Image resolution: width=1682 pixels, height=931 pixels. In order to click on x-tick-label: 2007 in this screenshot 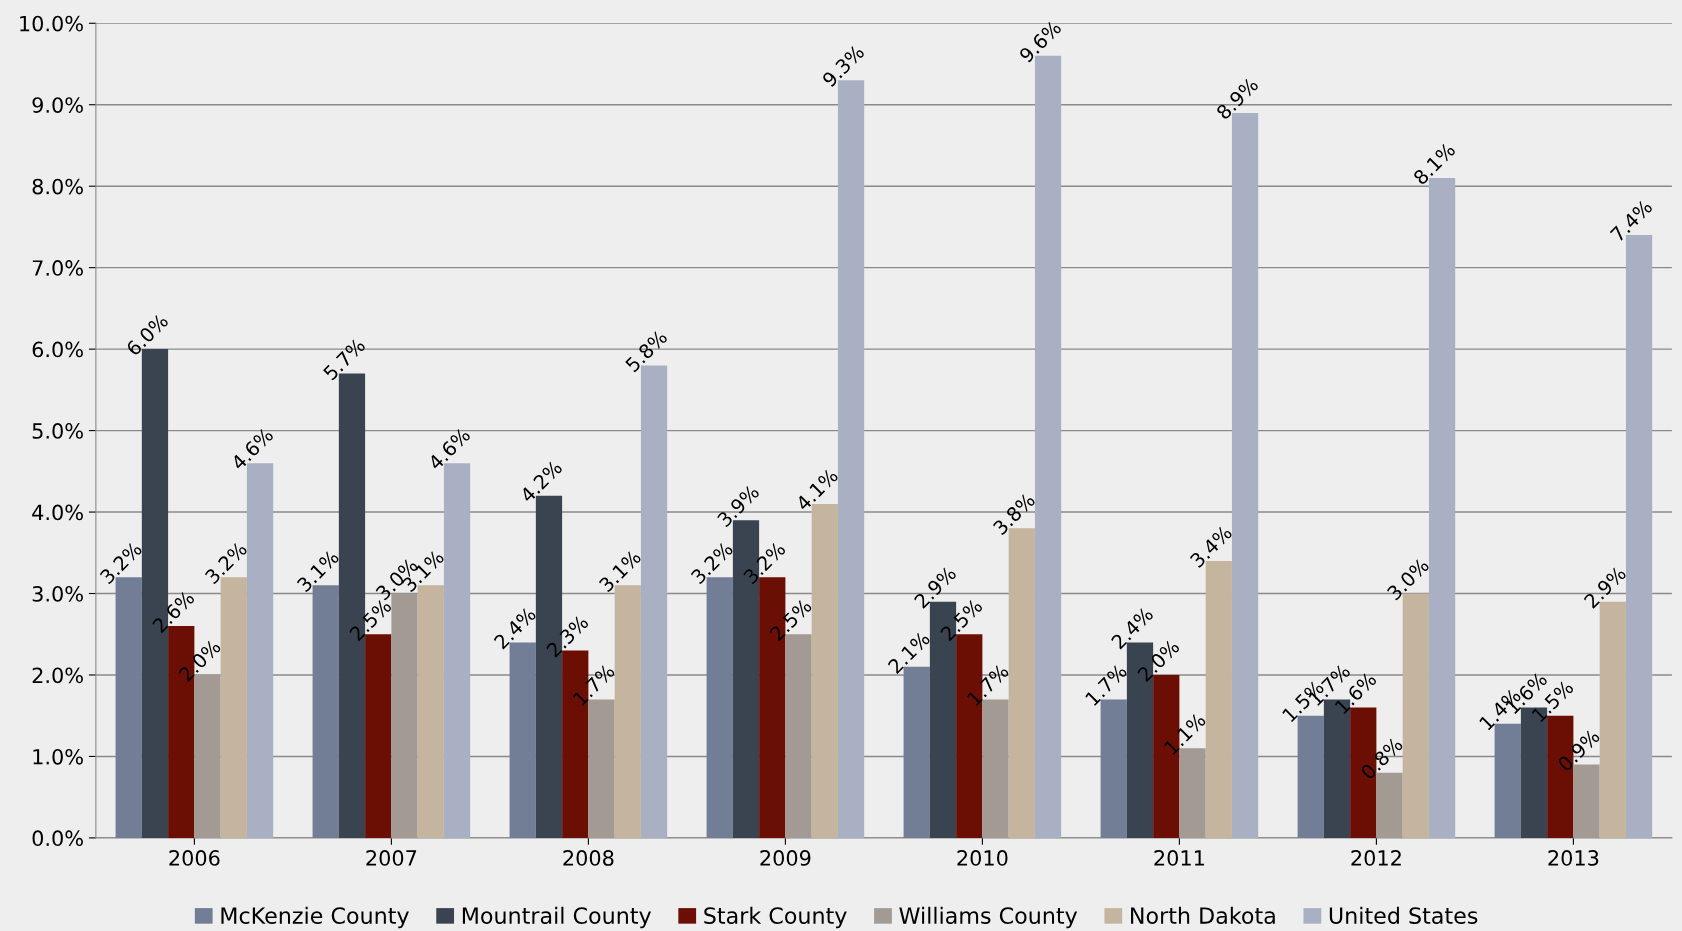, I will do `click(391, 858)`.